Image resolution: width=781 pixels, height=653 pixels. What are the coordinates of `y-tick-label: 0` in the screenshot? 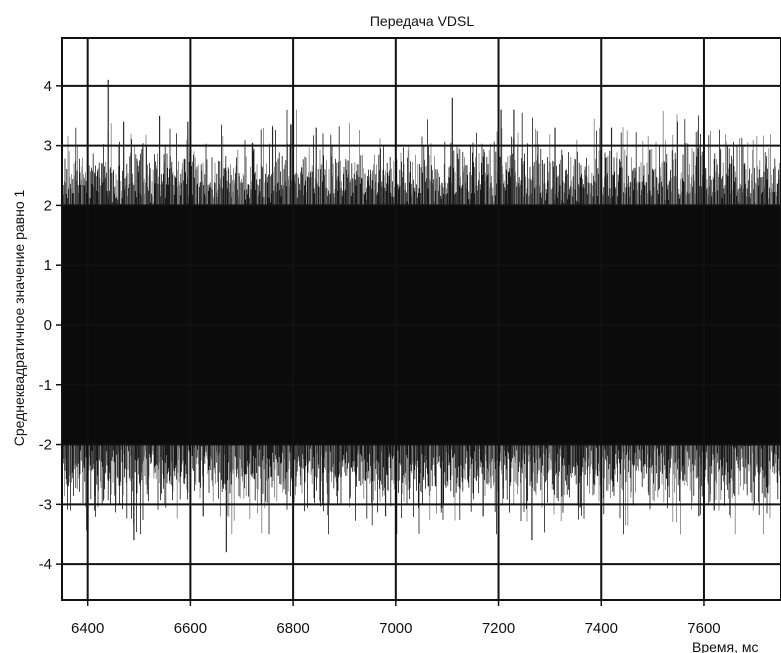 It's located at (48, 325).